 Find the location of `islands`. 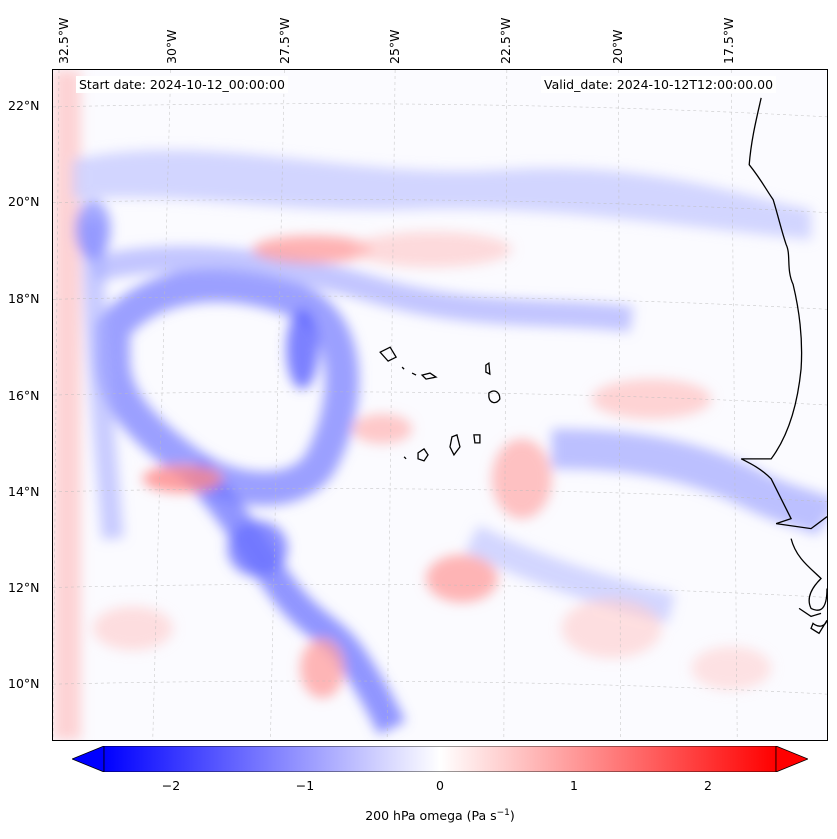

islands is located at coordinates (440, 404).